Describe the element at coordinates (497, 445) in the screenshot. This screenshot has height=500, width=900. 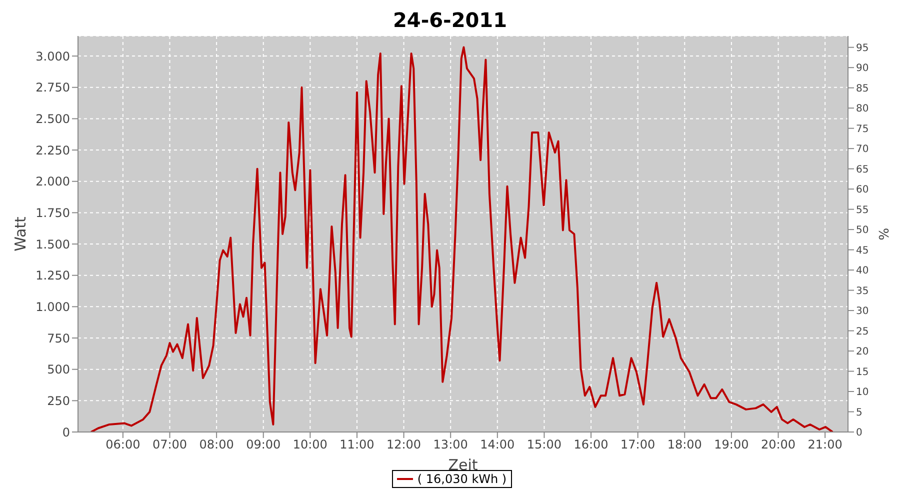
I see `x-tick-label: 14:00` at that location.